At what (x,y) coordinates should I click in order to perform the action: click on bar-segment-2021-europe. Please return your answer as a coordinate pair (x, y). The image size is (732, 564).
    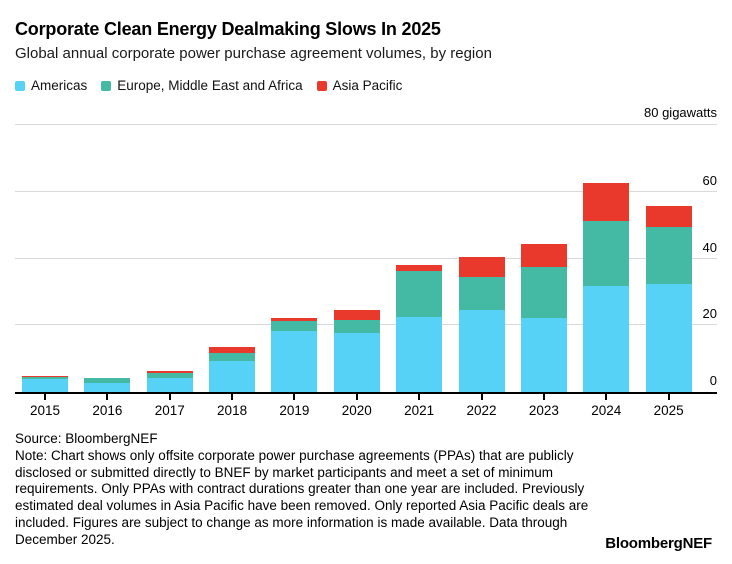
    Looking at the image, I should click on (419, 293).